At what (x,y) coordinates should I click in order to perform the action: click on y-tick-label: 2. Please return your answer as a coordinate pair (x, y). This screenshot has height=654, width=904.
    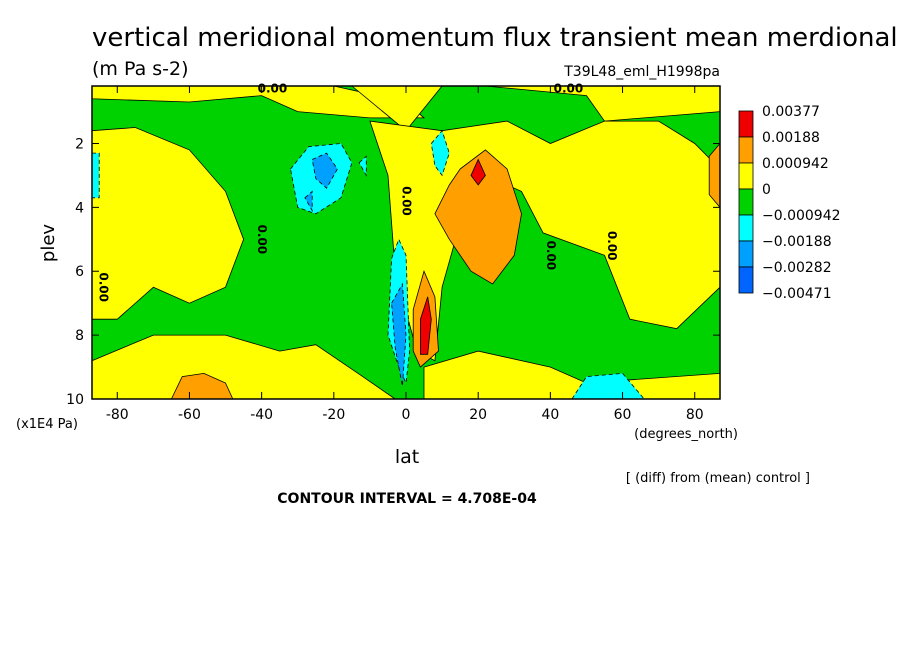
    Looking at the image, I should click on (79, 144).